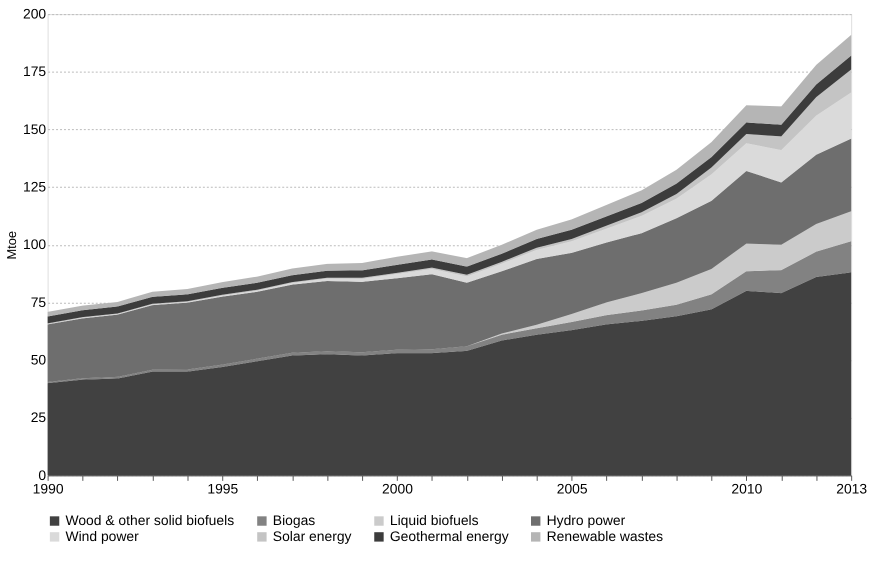 Image resolution: width=872 pixels, height=567 pixels. What do you see at coordinates (12, 245) in the screenshot?
I see `y-axis-title: Mtoe` at bounding box center [12, 245].